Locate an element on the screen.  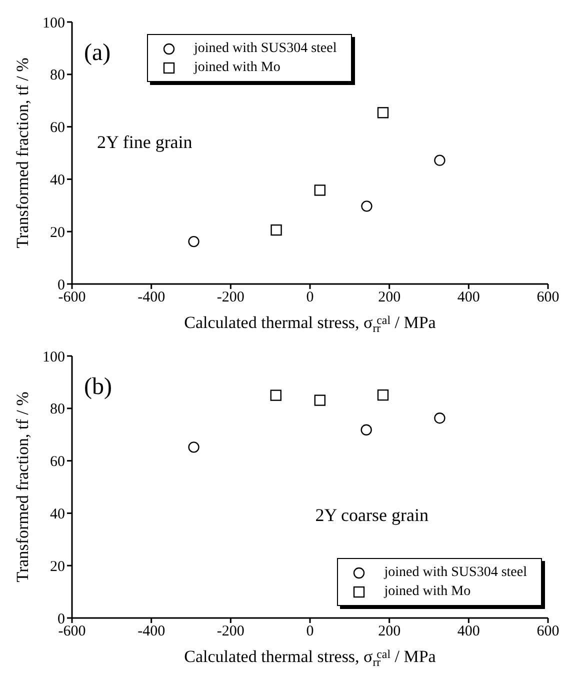
annotation: (a) is located at coordinates (97, 53).